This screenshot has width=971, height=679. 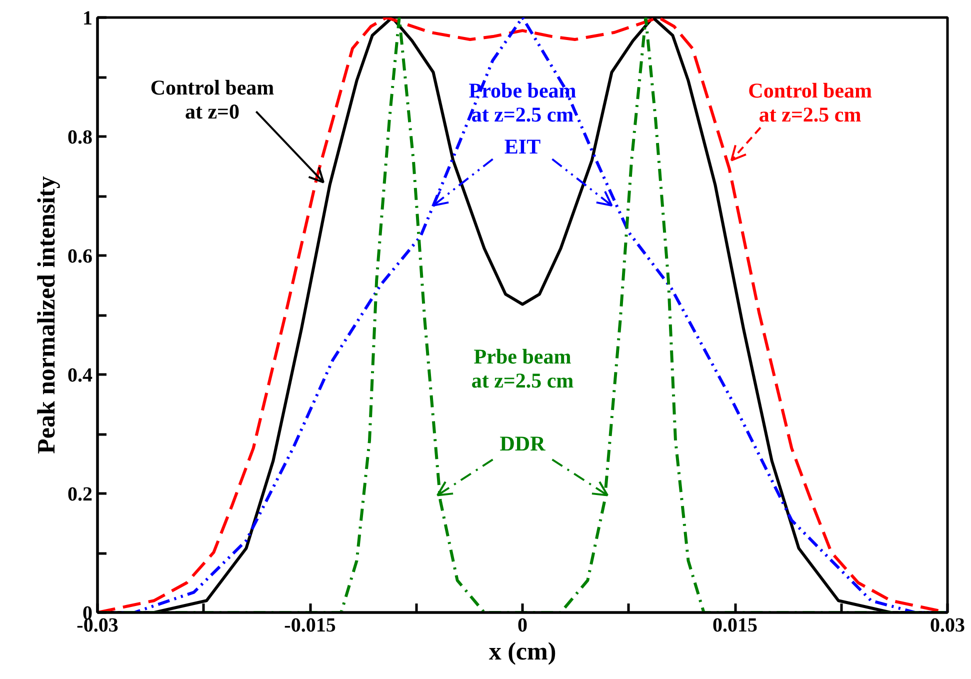 I want to click on x-tick-label: -0.015, so click(x=310, y=625).